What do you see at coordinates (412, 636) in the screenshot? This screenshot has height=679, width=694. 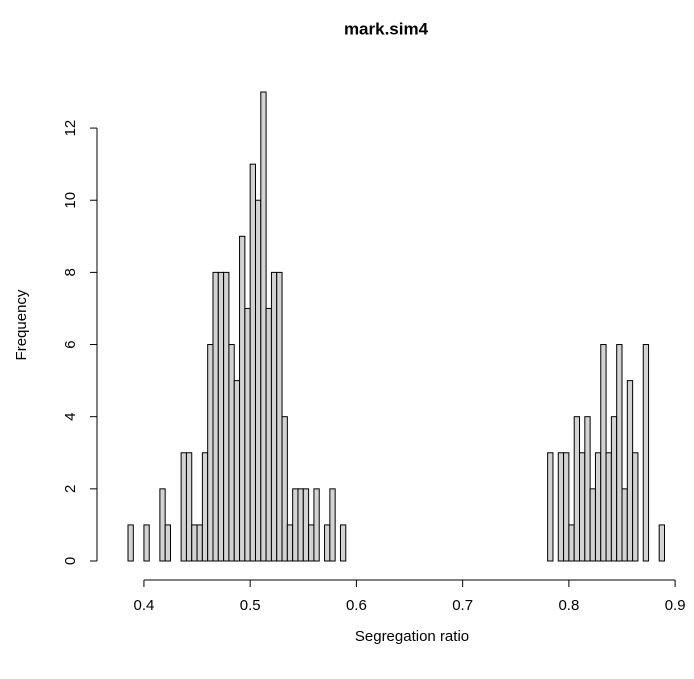 I see `x-axis-label: Segregation ratio` at bounding box center [412, 636].